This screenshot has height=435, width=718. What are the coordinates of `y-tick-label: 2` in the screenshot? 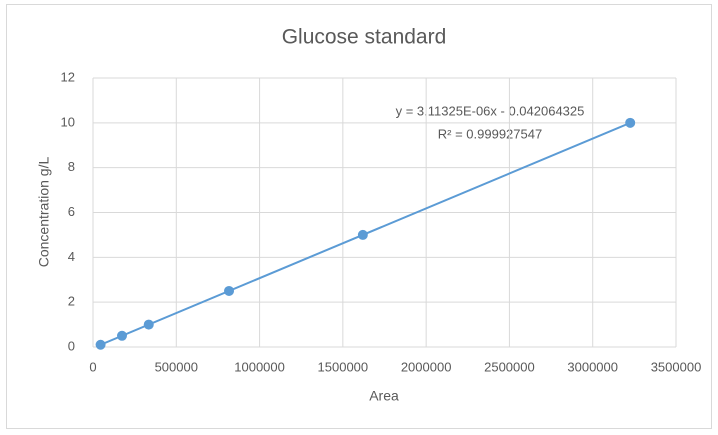 It's located at (71, 301).